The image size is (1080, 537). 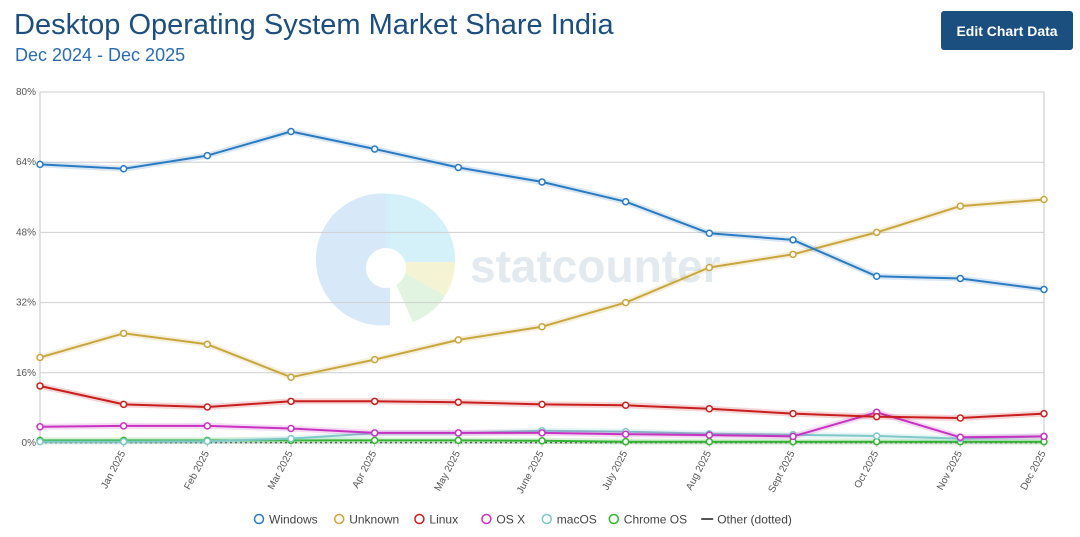 I want to click on x-tick-label: Dec 2025, so click(x=1034, y=470).